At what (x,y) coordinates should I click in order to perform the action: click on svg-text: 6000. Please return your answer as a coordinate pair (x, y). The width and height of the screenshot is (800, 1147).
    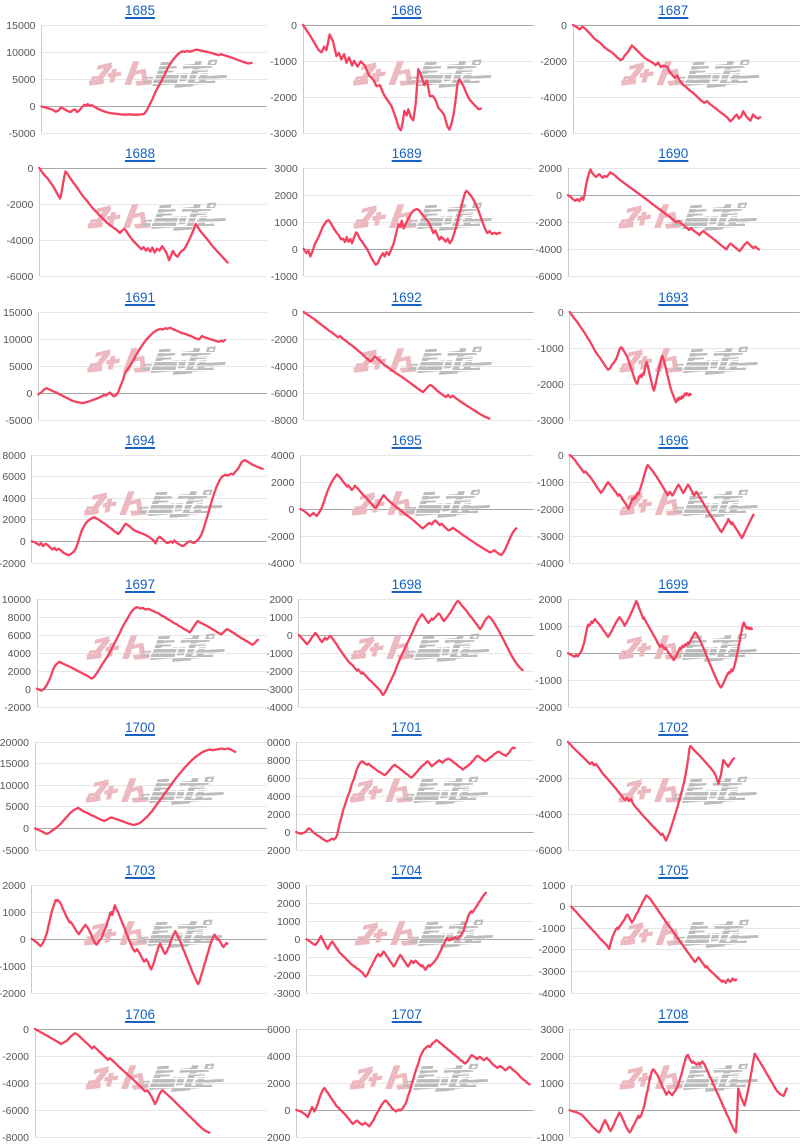
    Looking at the image, I should click on (20, 636).